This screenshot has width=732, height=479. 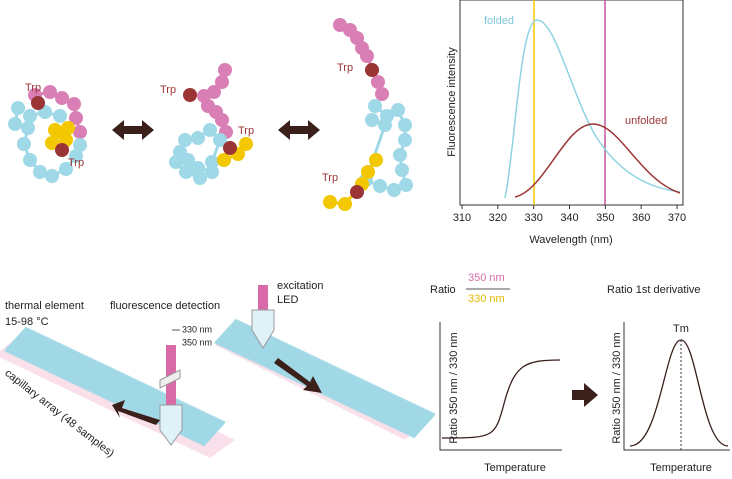 I want to click on unfolded-curve, so click(x=597, y=160).